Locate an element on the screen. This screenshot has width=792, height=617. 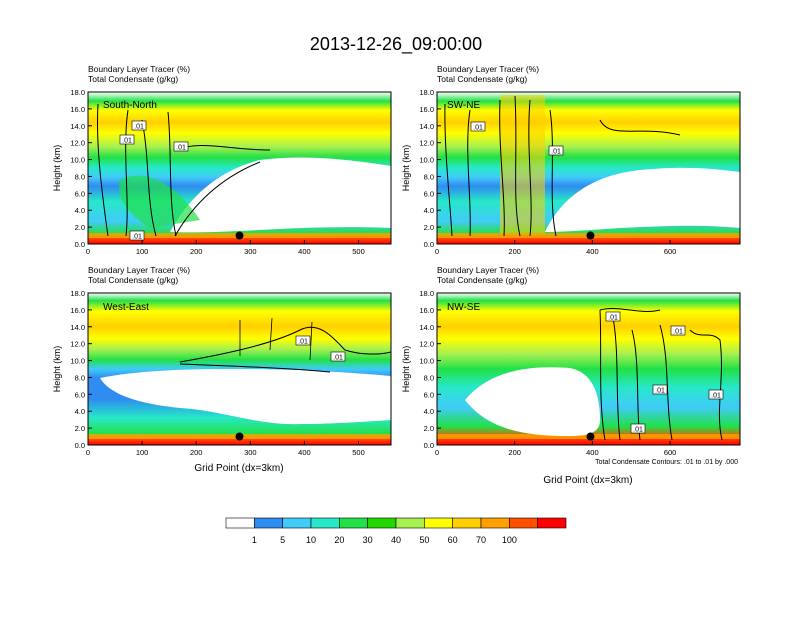
panel-nw-se-header-1: Boundary Layer Tracer (%) is located at coordinates (488, 270).